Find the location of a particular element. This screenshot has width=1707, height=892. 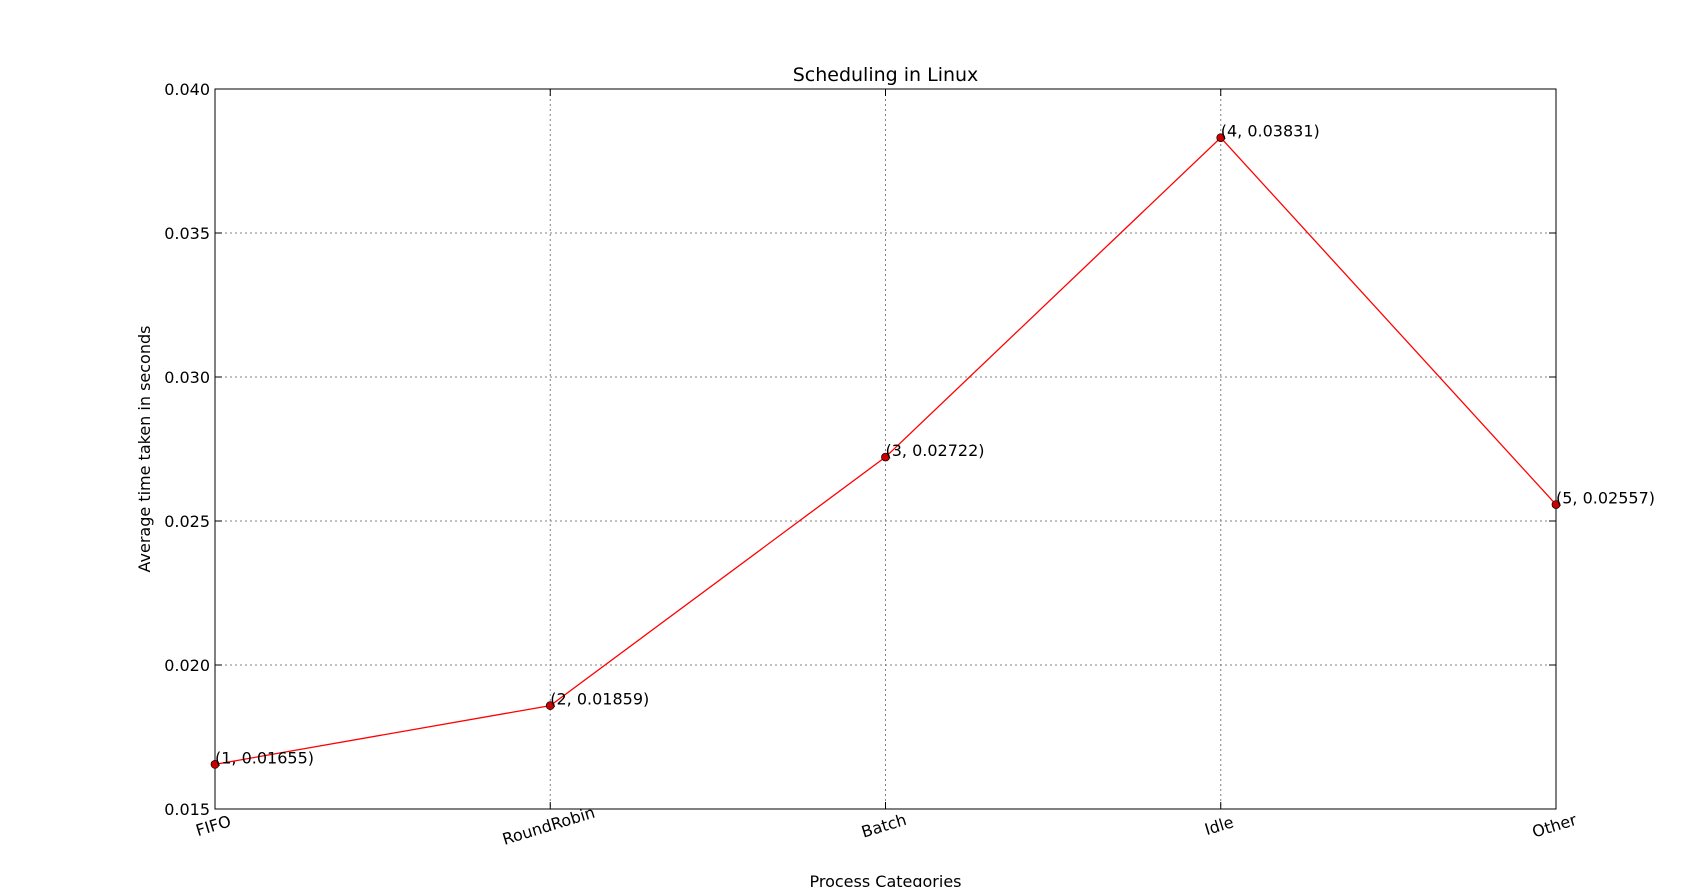

x-tick-label: Other is located at coordinates (1554, 826).